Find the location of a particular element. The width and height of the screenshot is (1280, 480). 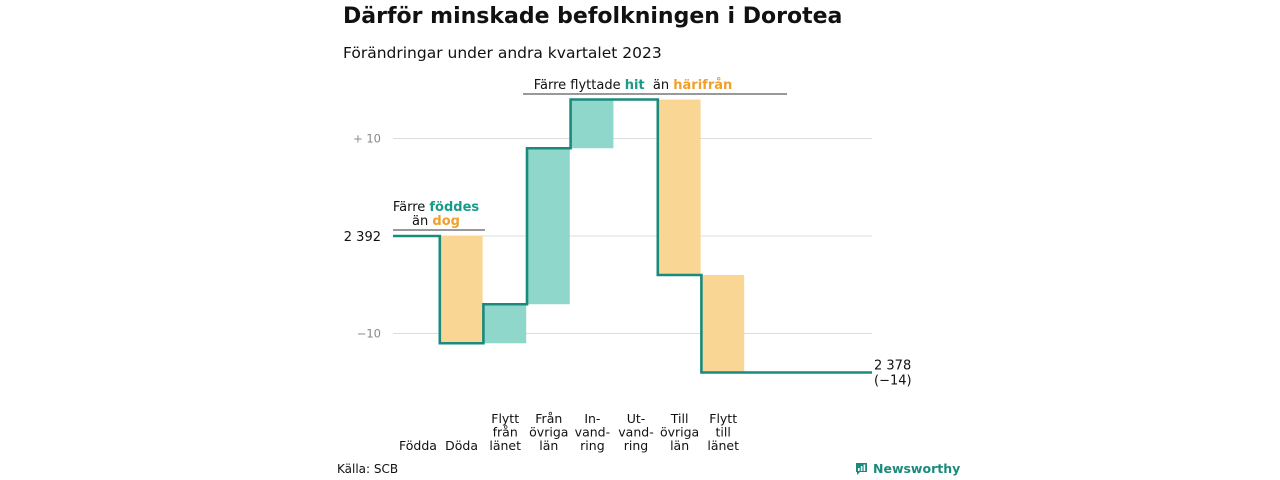

category-label: Döda is located at coordinates (461, 445).